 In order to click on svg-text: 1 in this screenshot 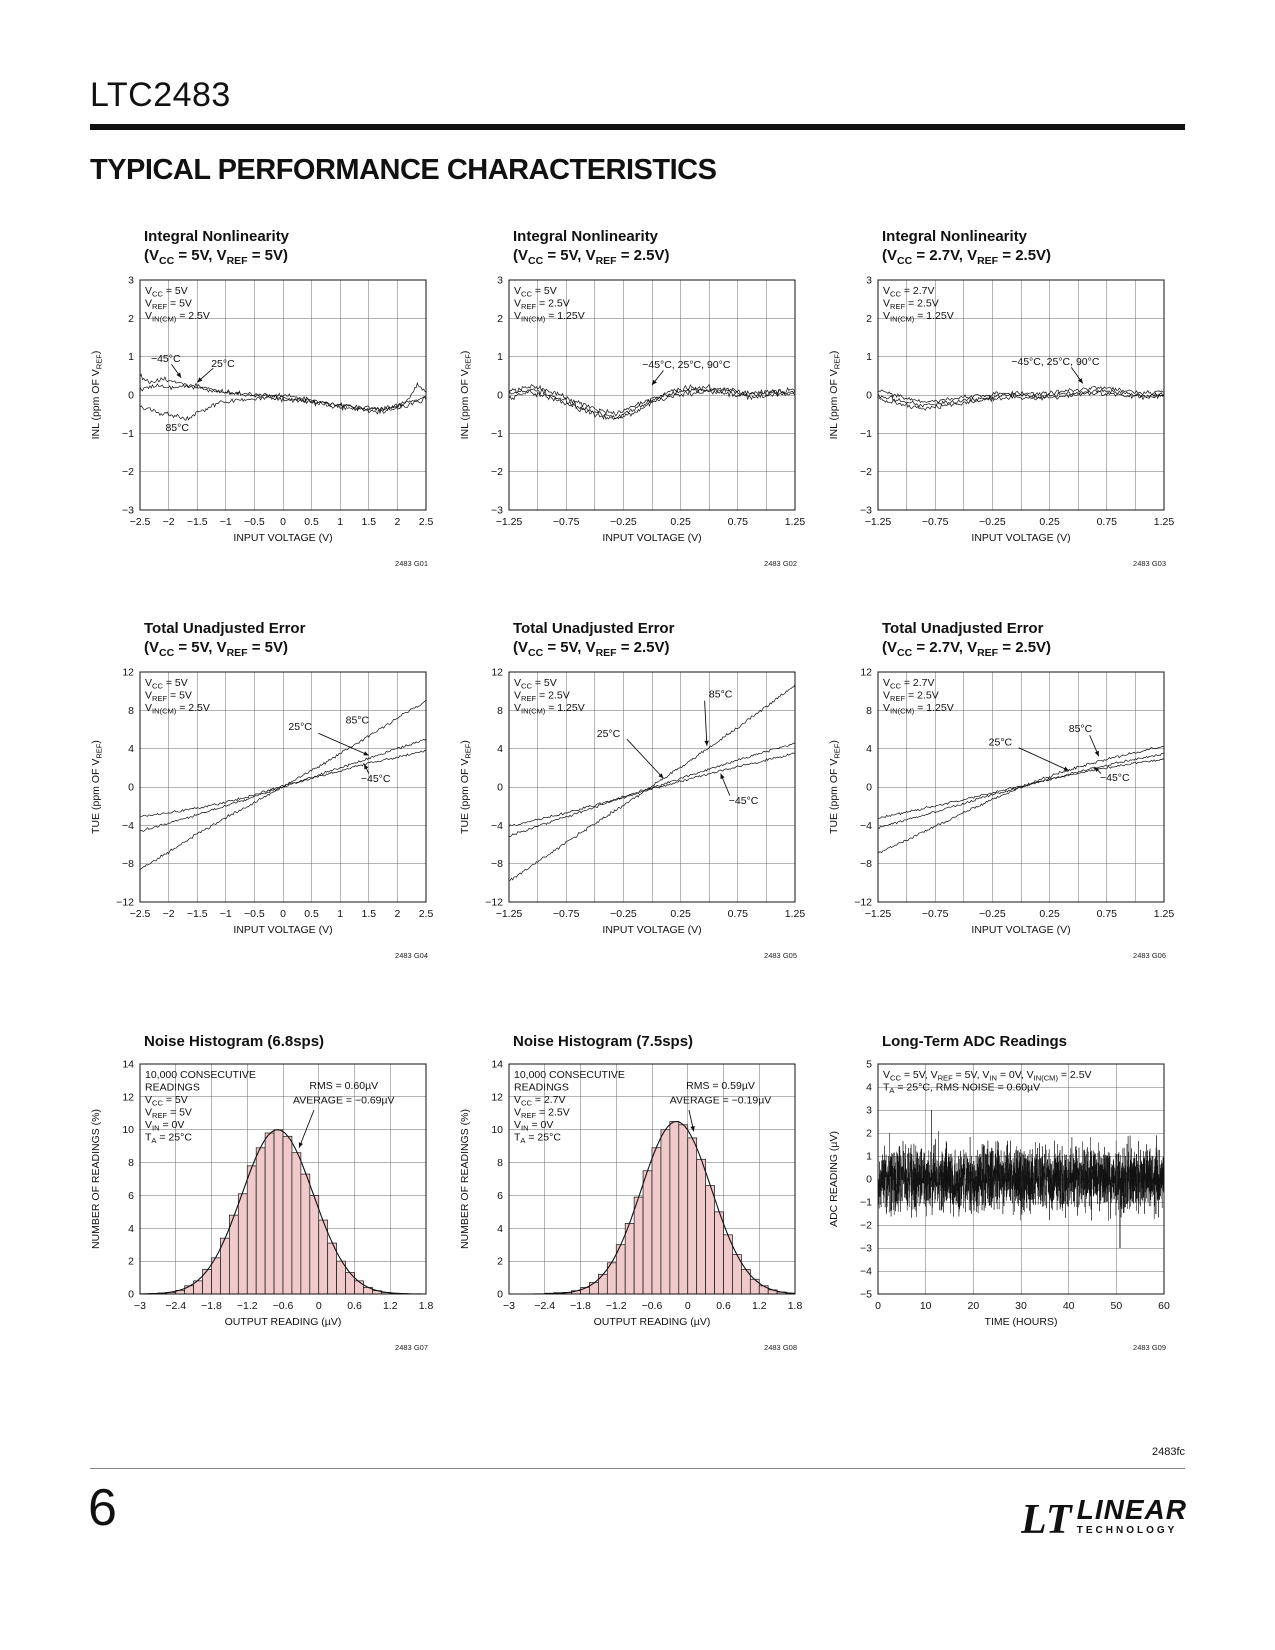, I will do `click(869, 1157)`.